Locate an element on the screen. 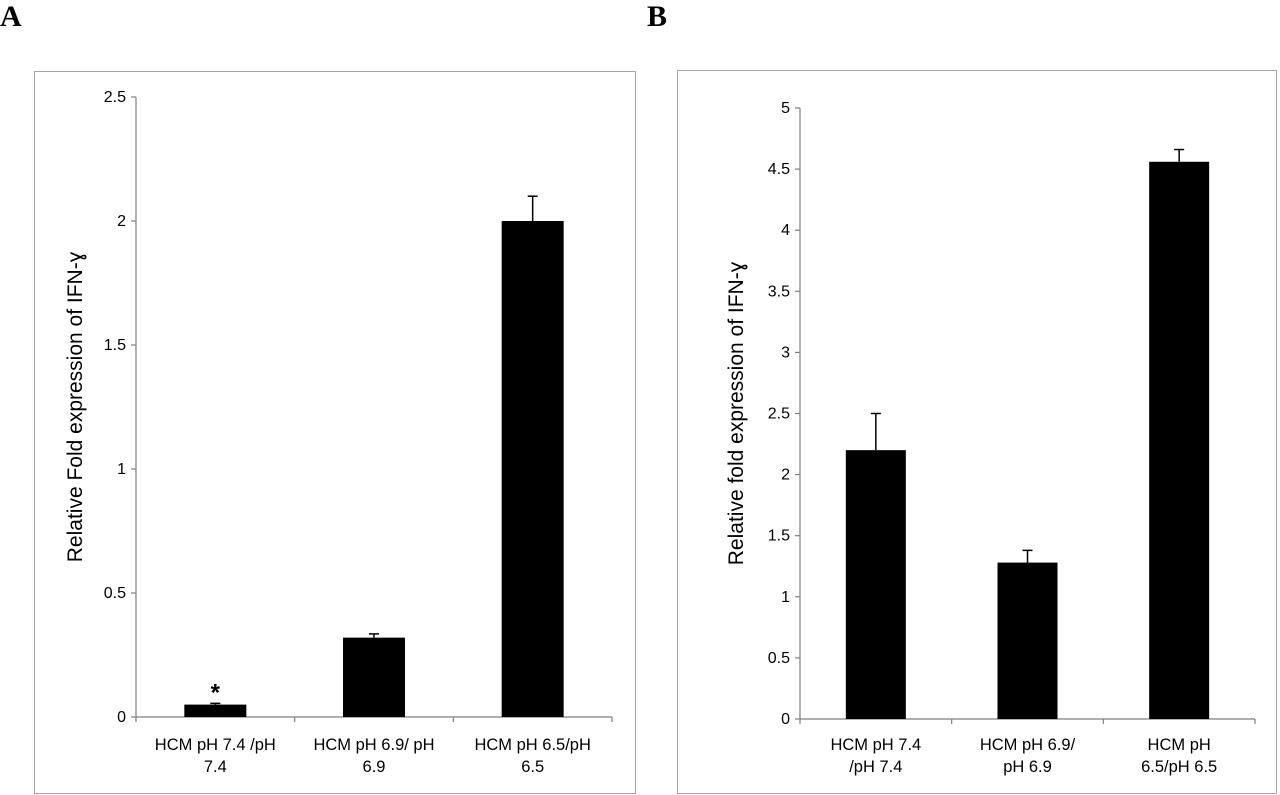 This screenshot has width=1280, height=795. chart-b-y-tick-label: 3 is located at coordinates (785, 352).